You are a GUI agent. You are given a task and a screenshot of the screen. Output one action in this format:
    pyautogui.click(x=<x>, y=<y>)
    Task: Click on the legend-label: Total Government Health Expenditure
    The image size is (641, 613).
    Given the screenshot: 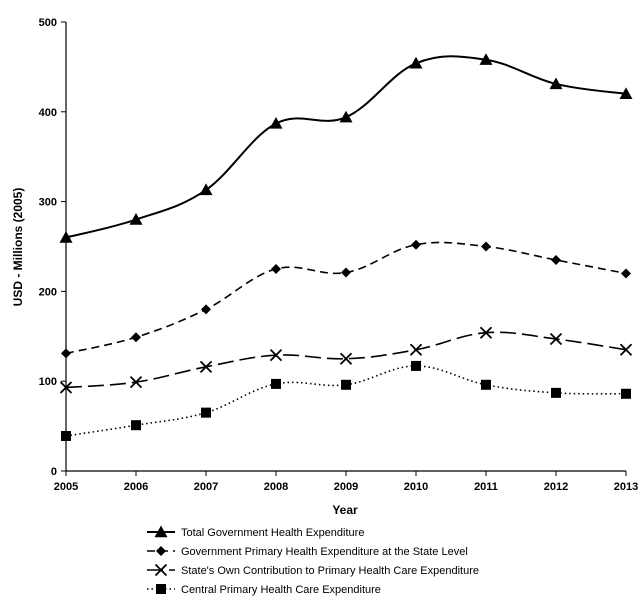 What is the action you would take?
    pyautogui.click(x=272, y=533)
    